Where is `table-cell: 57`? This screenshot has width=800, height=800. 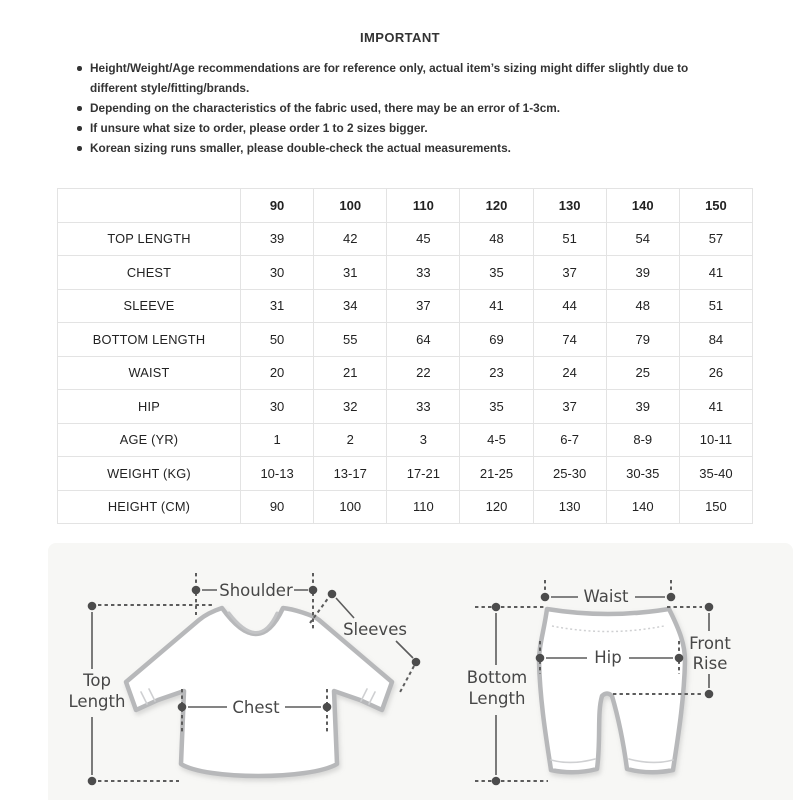 table-cell: 57 is located at coordinates (716, 238).